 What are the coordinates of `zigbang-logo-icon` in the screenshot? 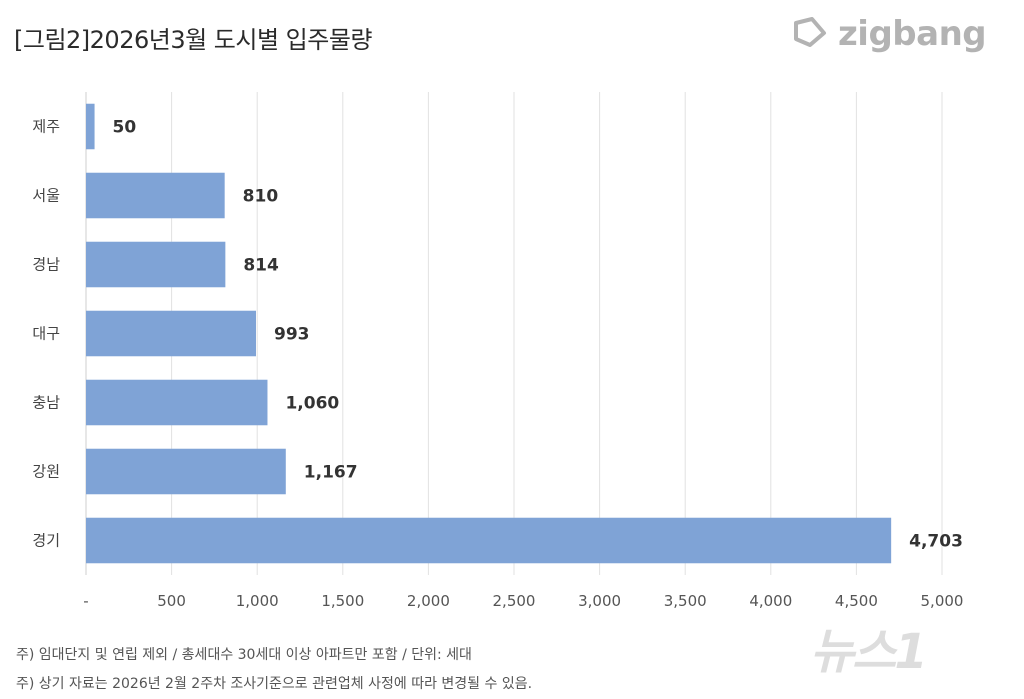 It's located at (810, 34).